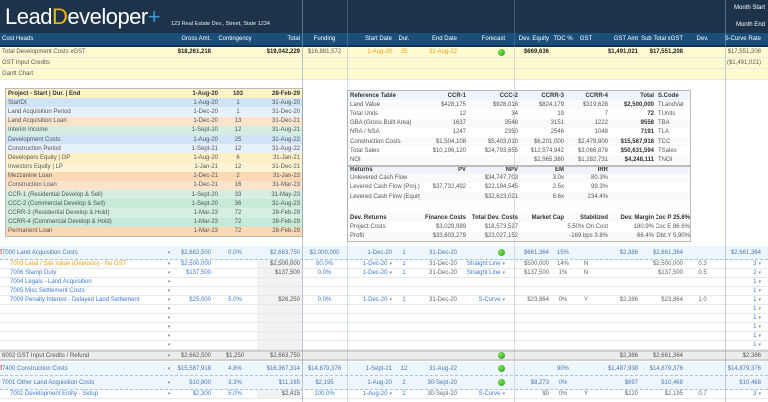  I want to click on cell-name: 7400 Construction Costs, so click(82, 368).